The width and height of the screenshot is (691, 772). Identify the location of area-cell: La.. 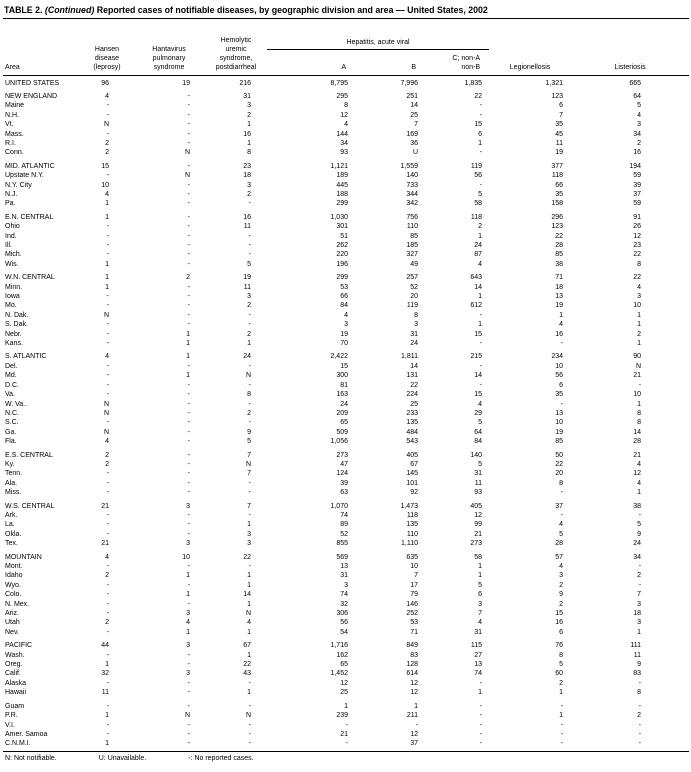
(10, 525).